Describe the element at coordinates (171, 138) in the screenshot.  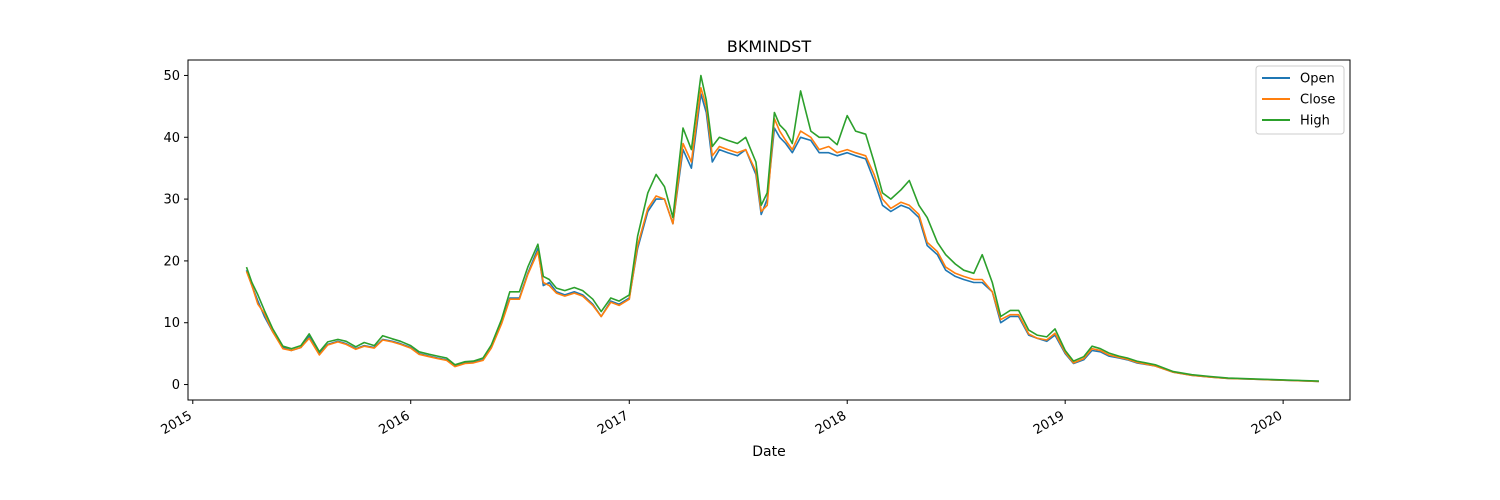
I see `y-tick-label: 40` at that location.